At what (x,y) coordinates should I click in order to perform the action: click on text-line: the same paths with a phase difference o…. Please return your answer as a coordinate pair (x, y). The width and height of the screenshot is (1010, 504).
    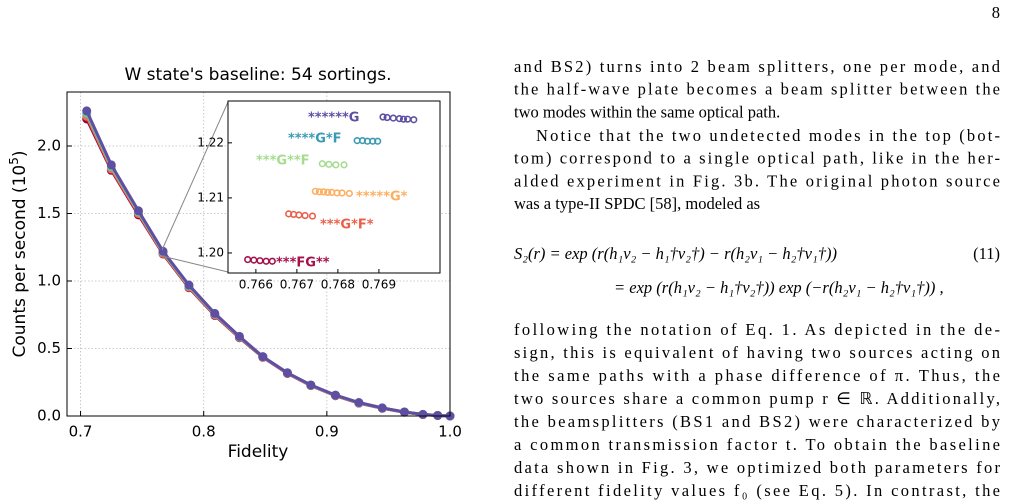
    Looking at the image, I should click on (757, 375).